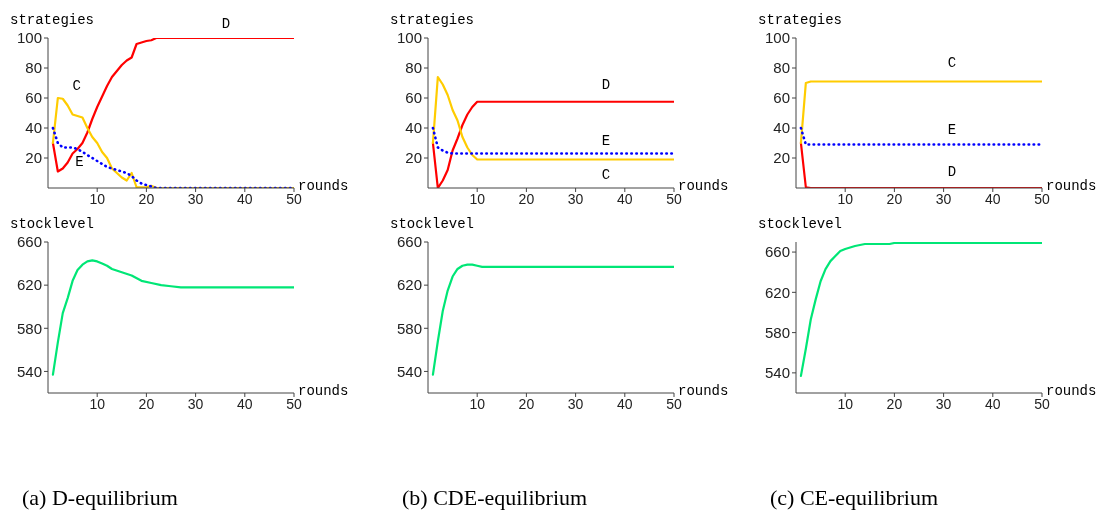 This screenshot has height=517, width=1114. I want to click on text: (c) CE-equilibrium, so click(854, 498).